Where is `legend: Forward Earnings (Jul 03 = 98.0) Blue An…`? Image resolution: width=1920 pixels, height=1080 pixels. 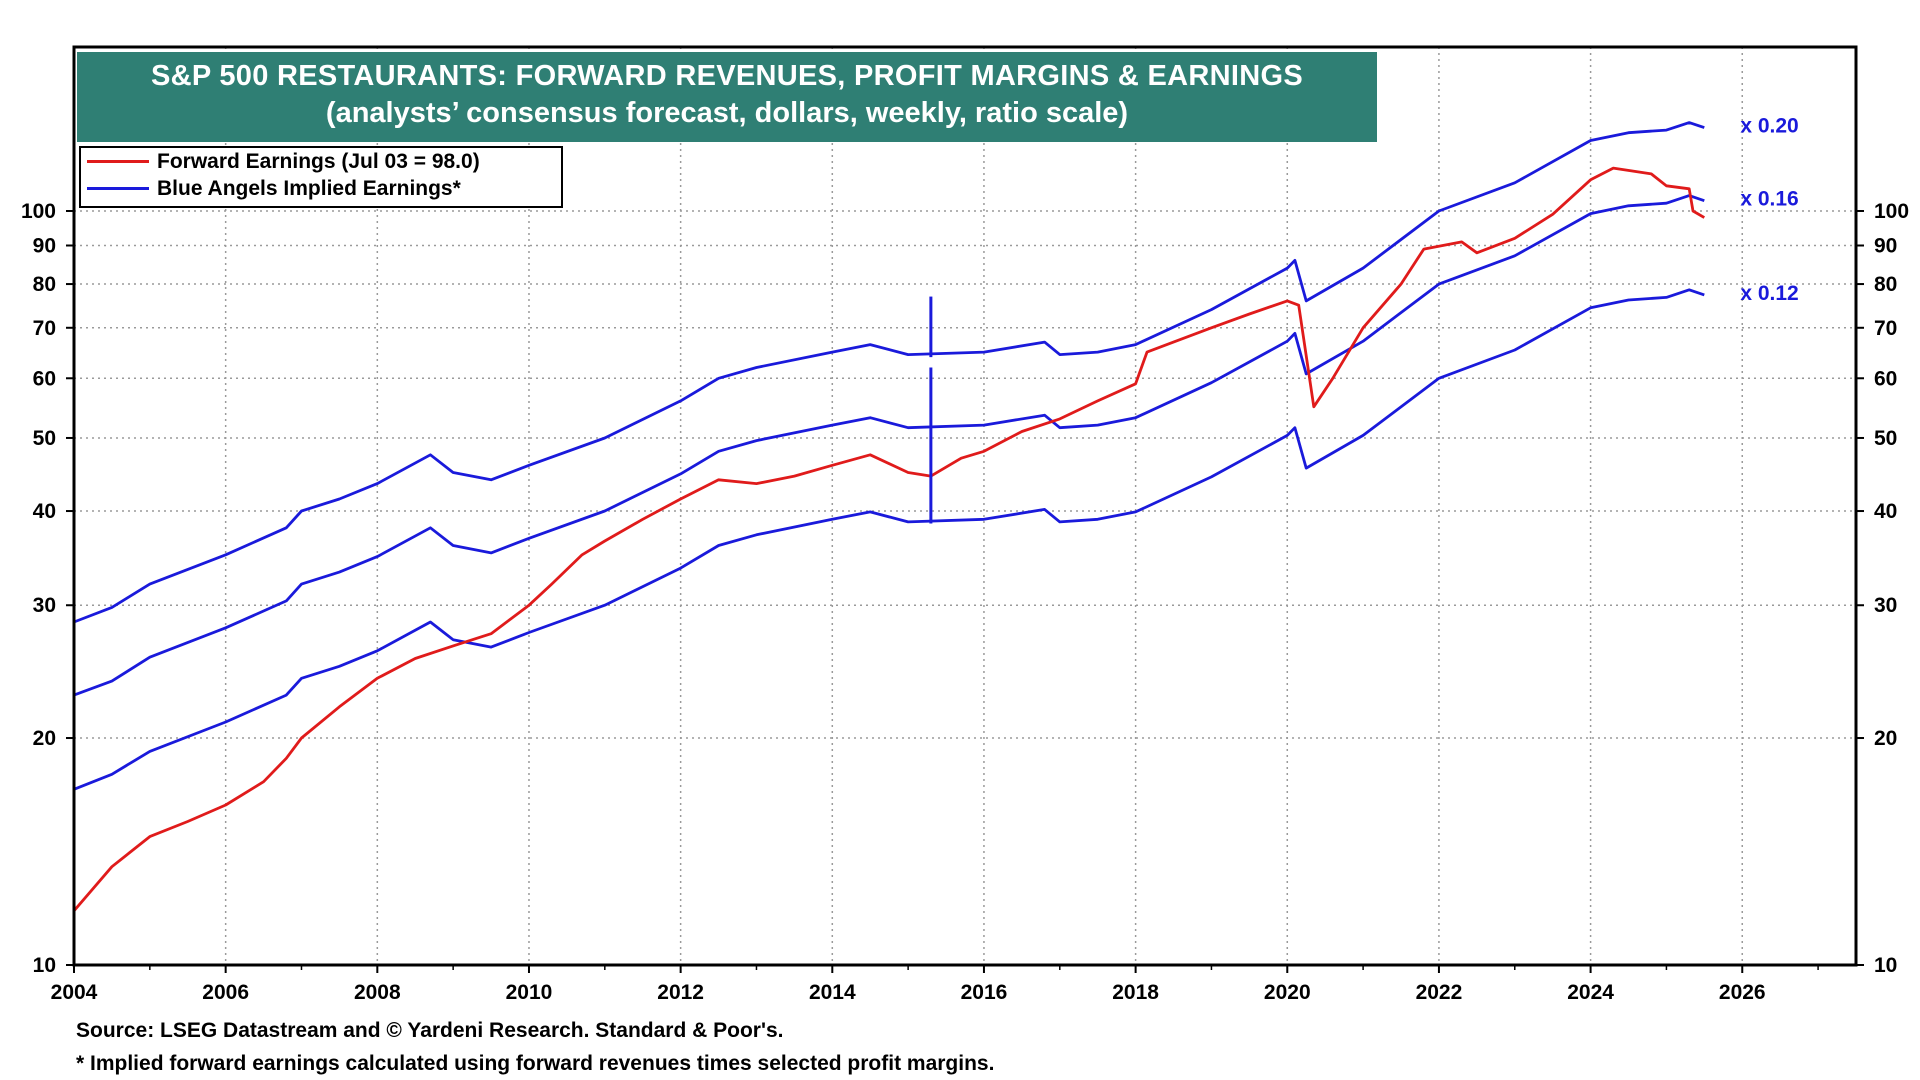 legend: Forward Earnings (Jul 03 = 98.0) Blue An… is located at coordinates (321, 177).